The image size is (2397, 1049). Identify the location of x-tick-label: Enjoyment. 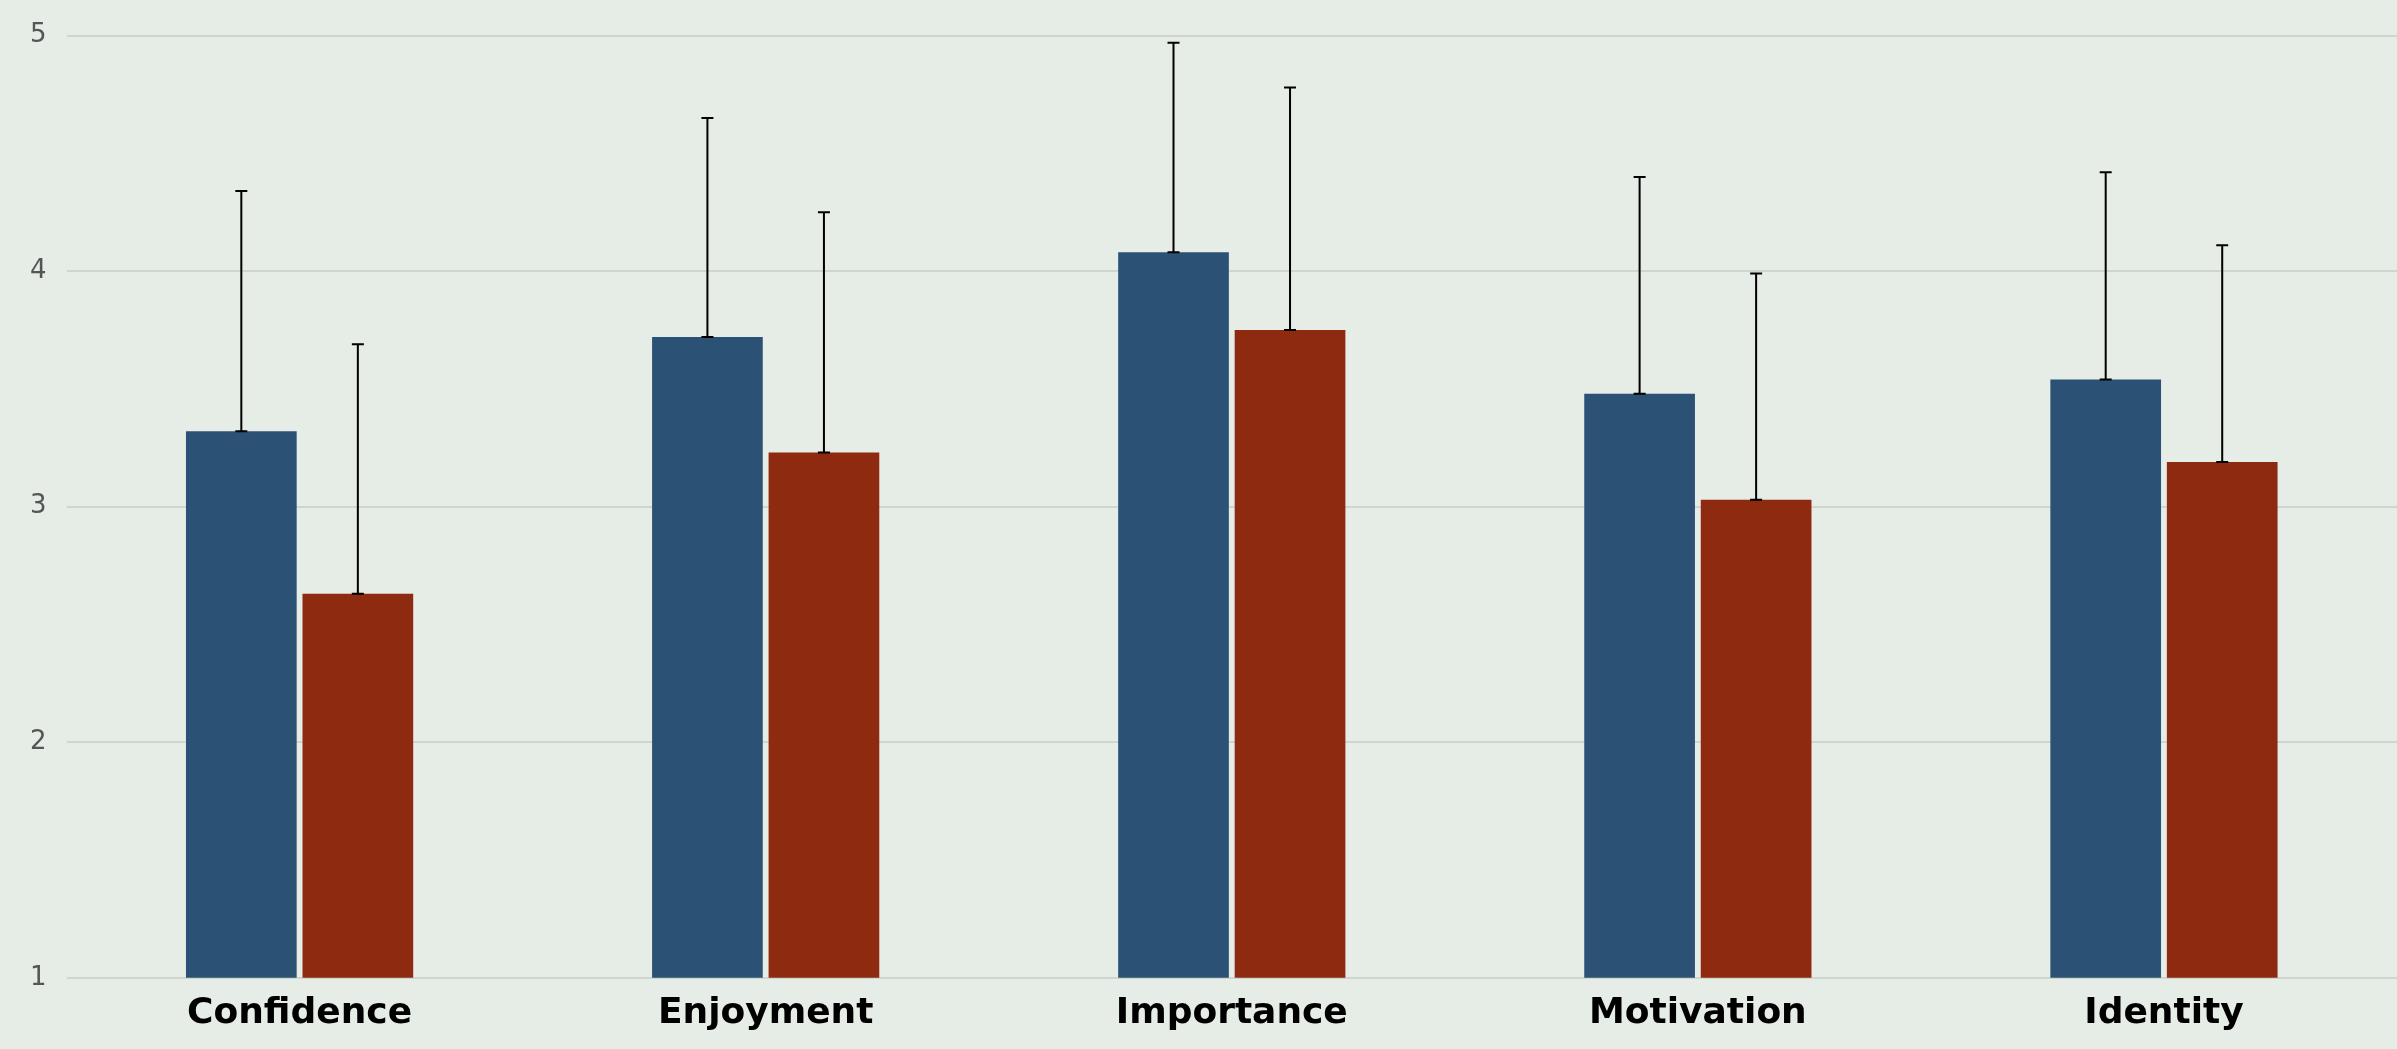
(765, 1010).